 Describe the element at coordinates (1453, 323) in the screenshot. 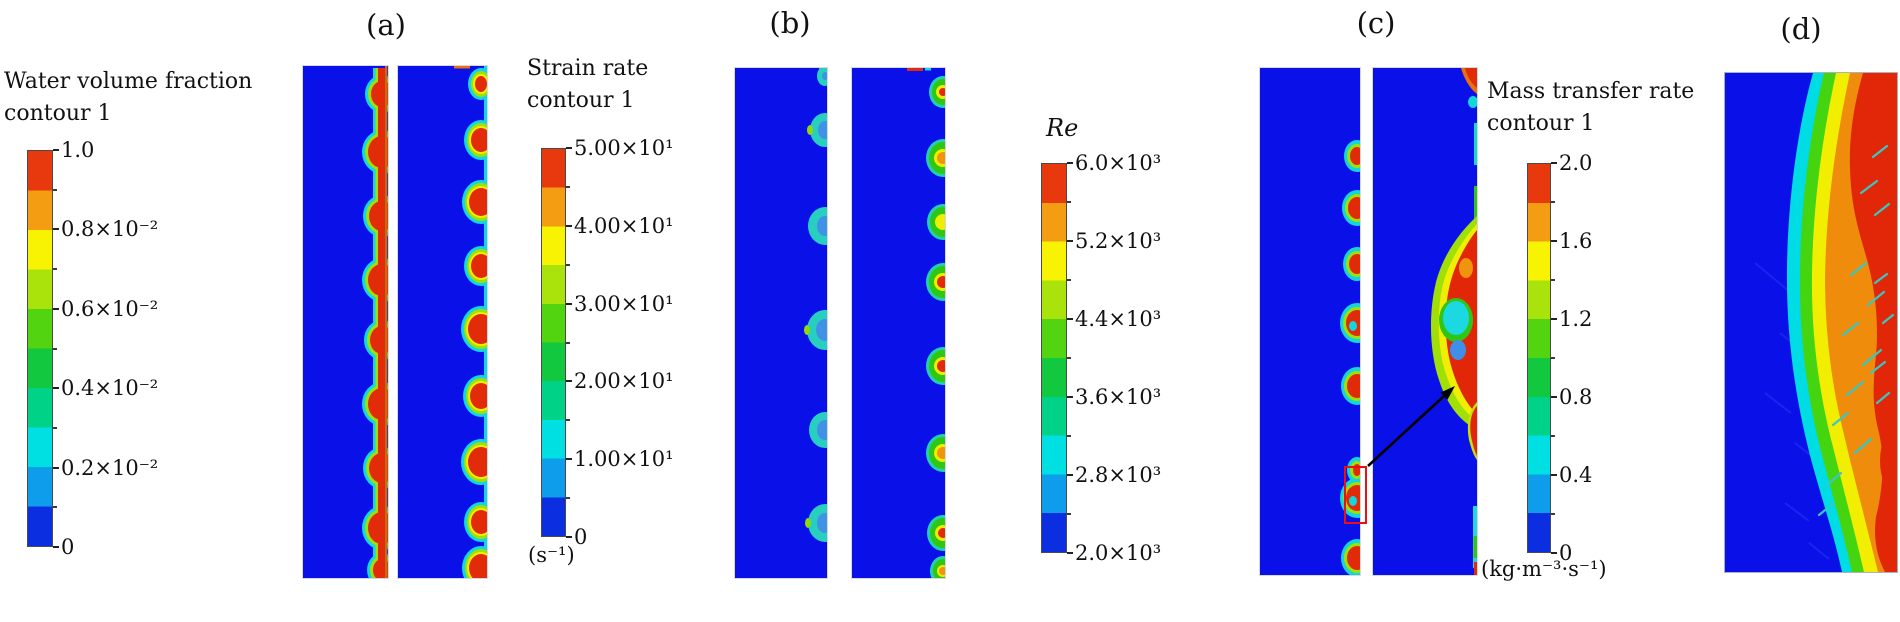

I see `large-reaction-blob` at that location.